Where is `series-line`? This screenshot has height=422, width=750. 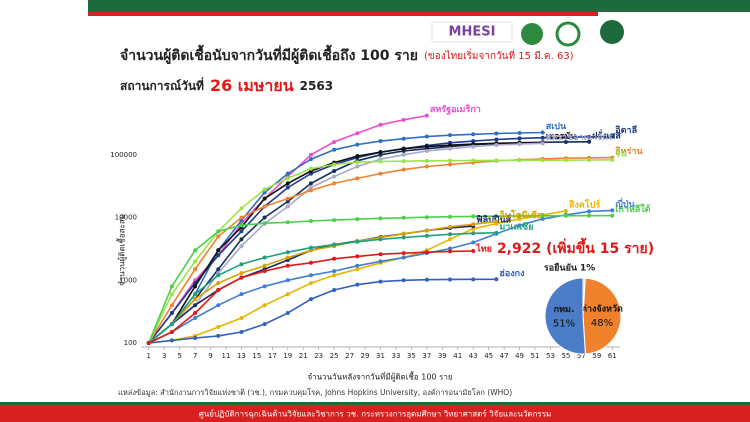 series-line is located at coordinates (322, 311).